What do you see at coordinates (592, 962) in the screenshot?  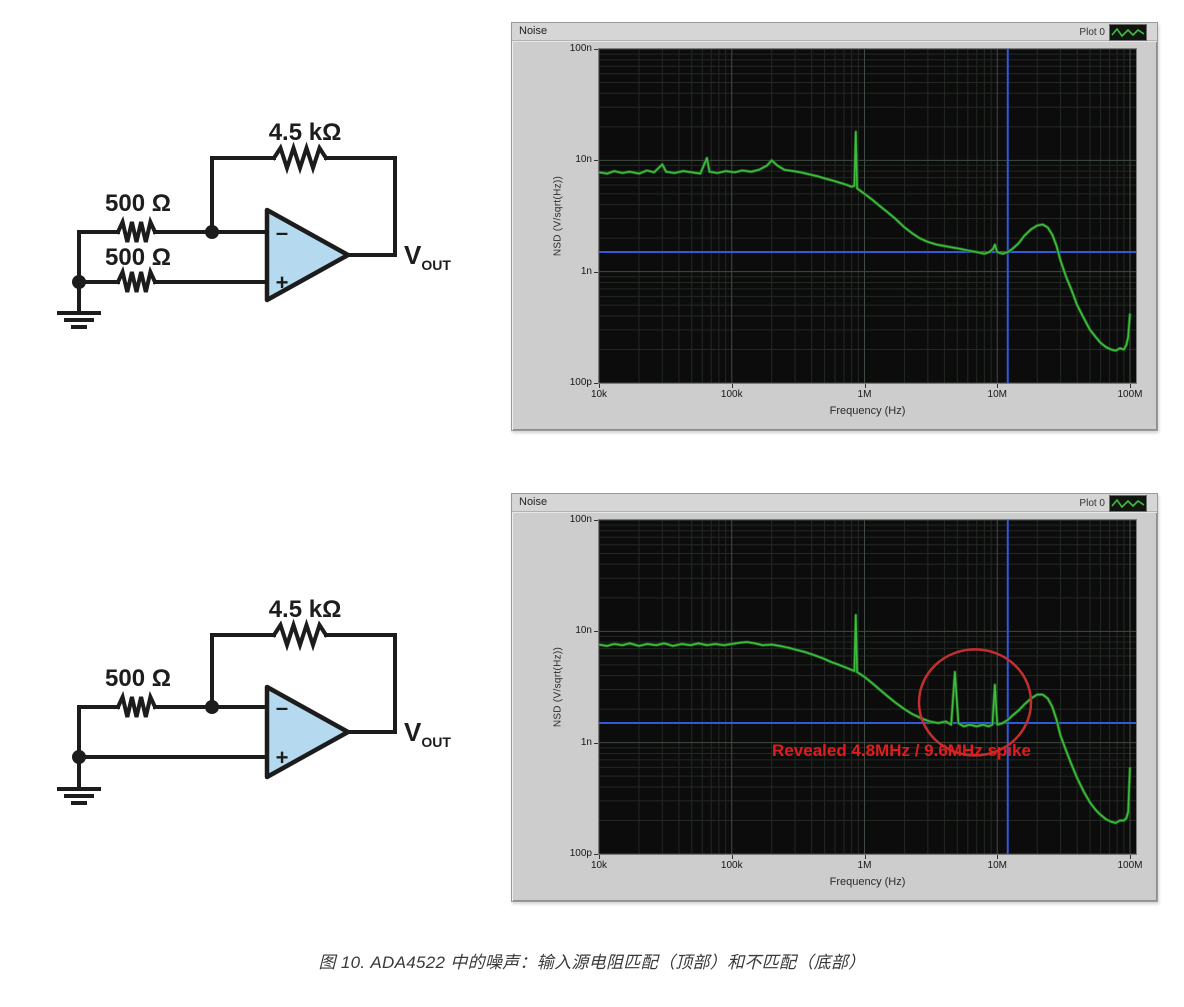 I see `figure-caption: 图 10. ADA4522 中的噪声：输入源电阻匹配（顶部）和不匹配（底部）` at bounding box center [592, 962].